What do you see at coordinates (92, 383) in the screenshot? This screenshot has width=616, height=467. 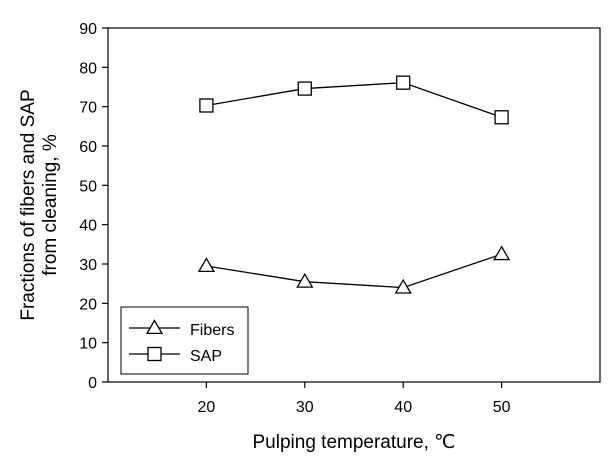 I see `y-tick-label: 0` at bounding box center [92, 383].